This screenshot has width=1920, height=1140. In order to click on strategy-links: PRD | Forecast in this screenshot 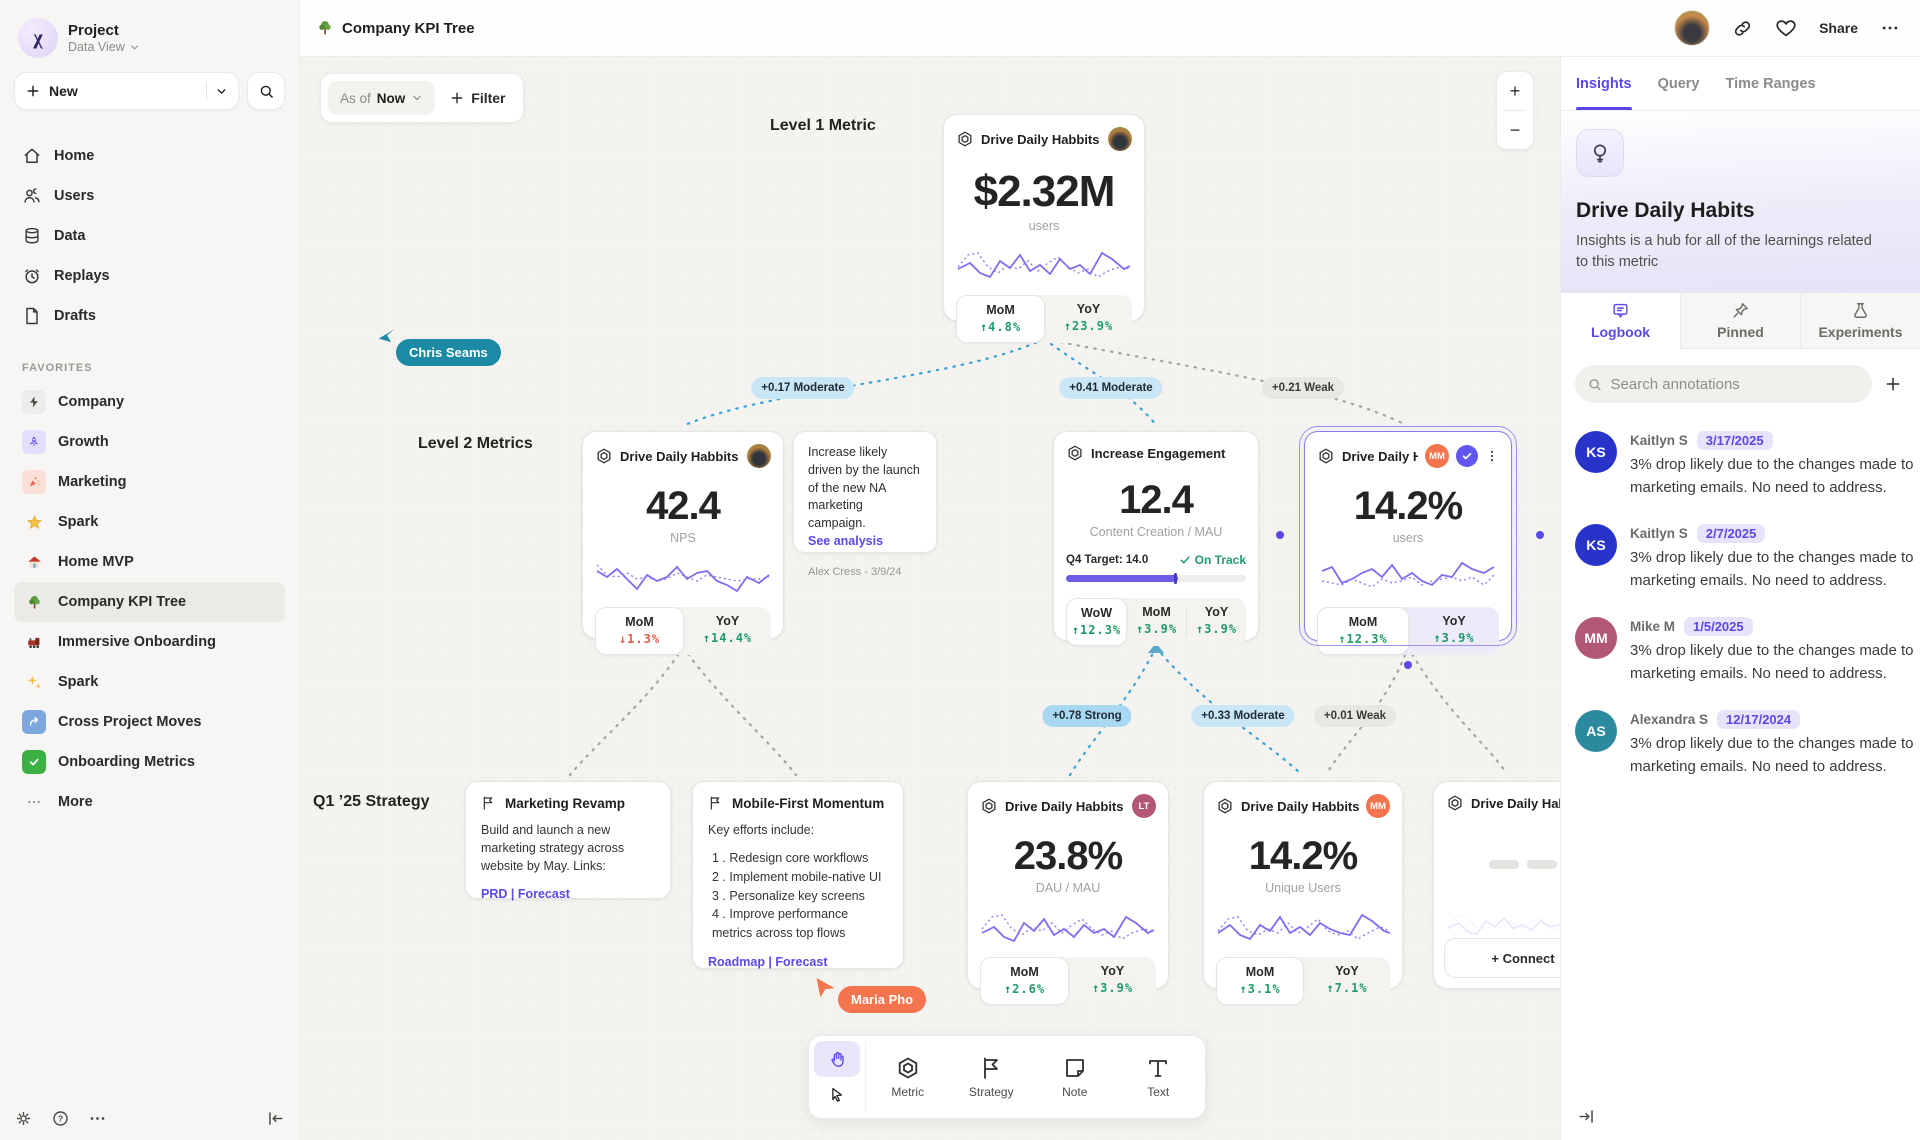, I will do `click(525, 894)`.